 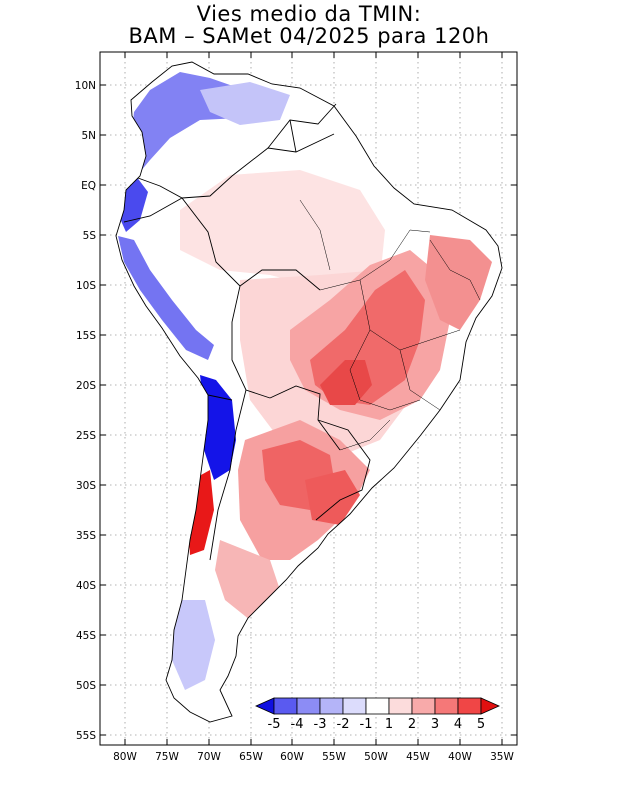 I want to click on bias-area-chile-coast, so click(x=218, y=427).